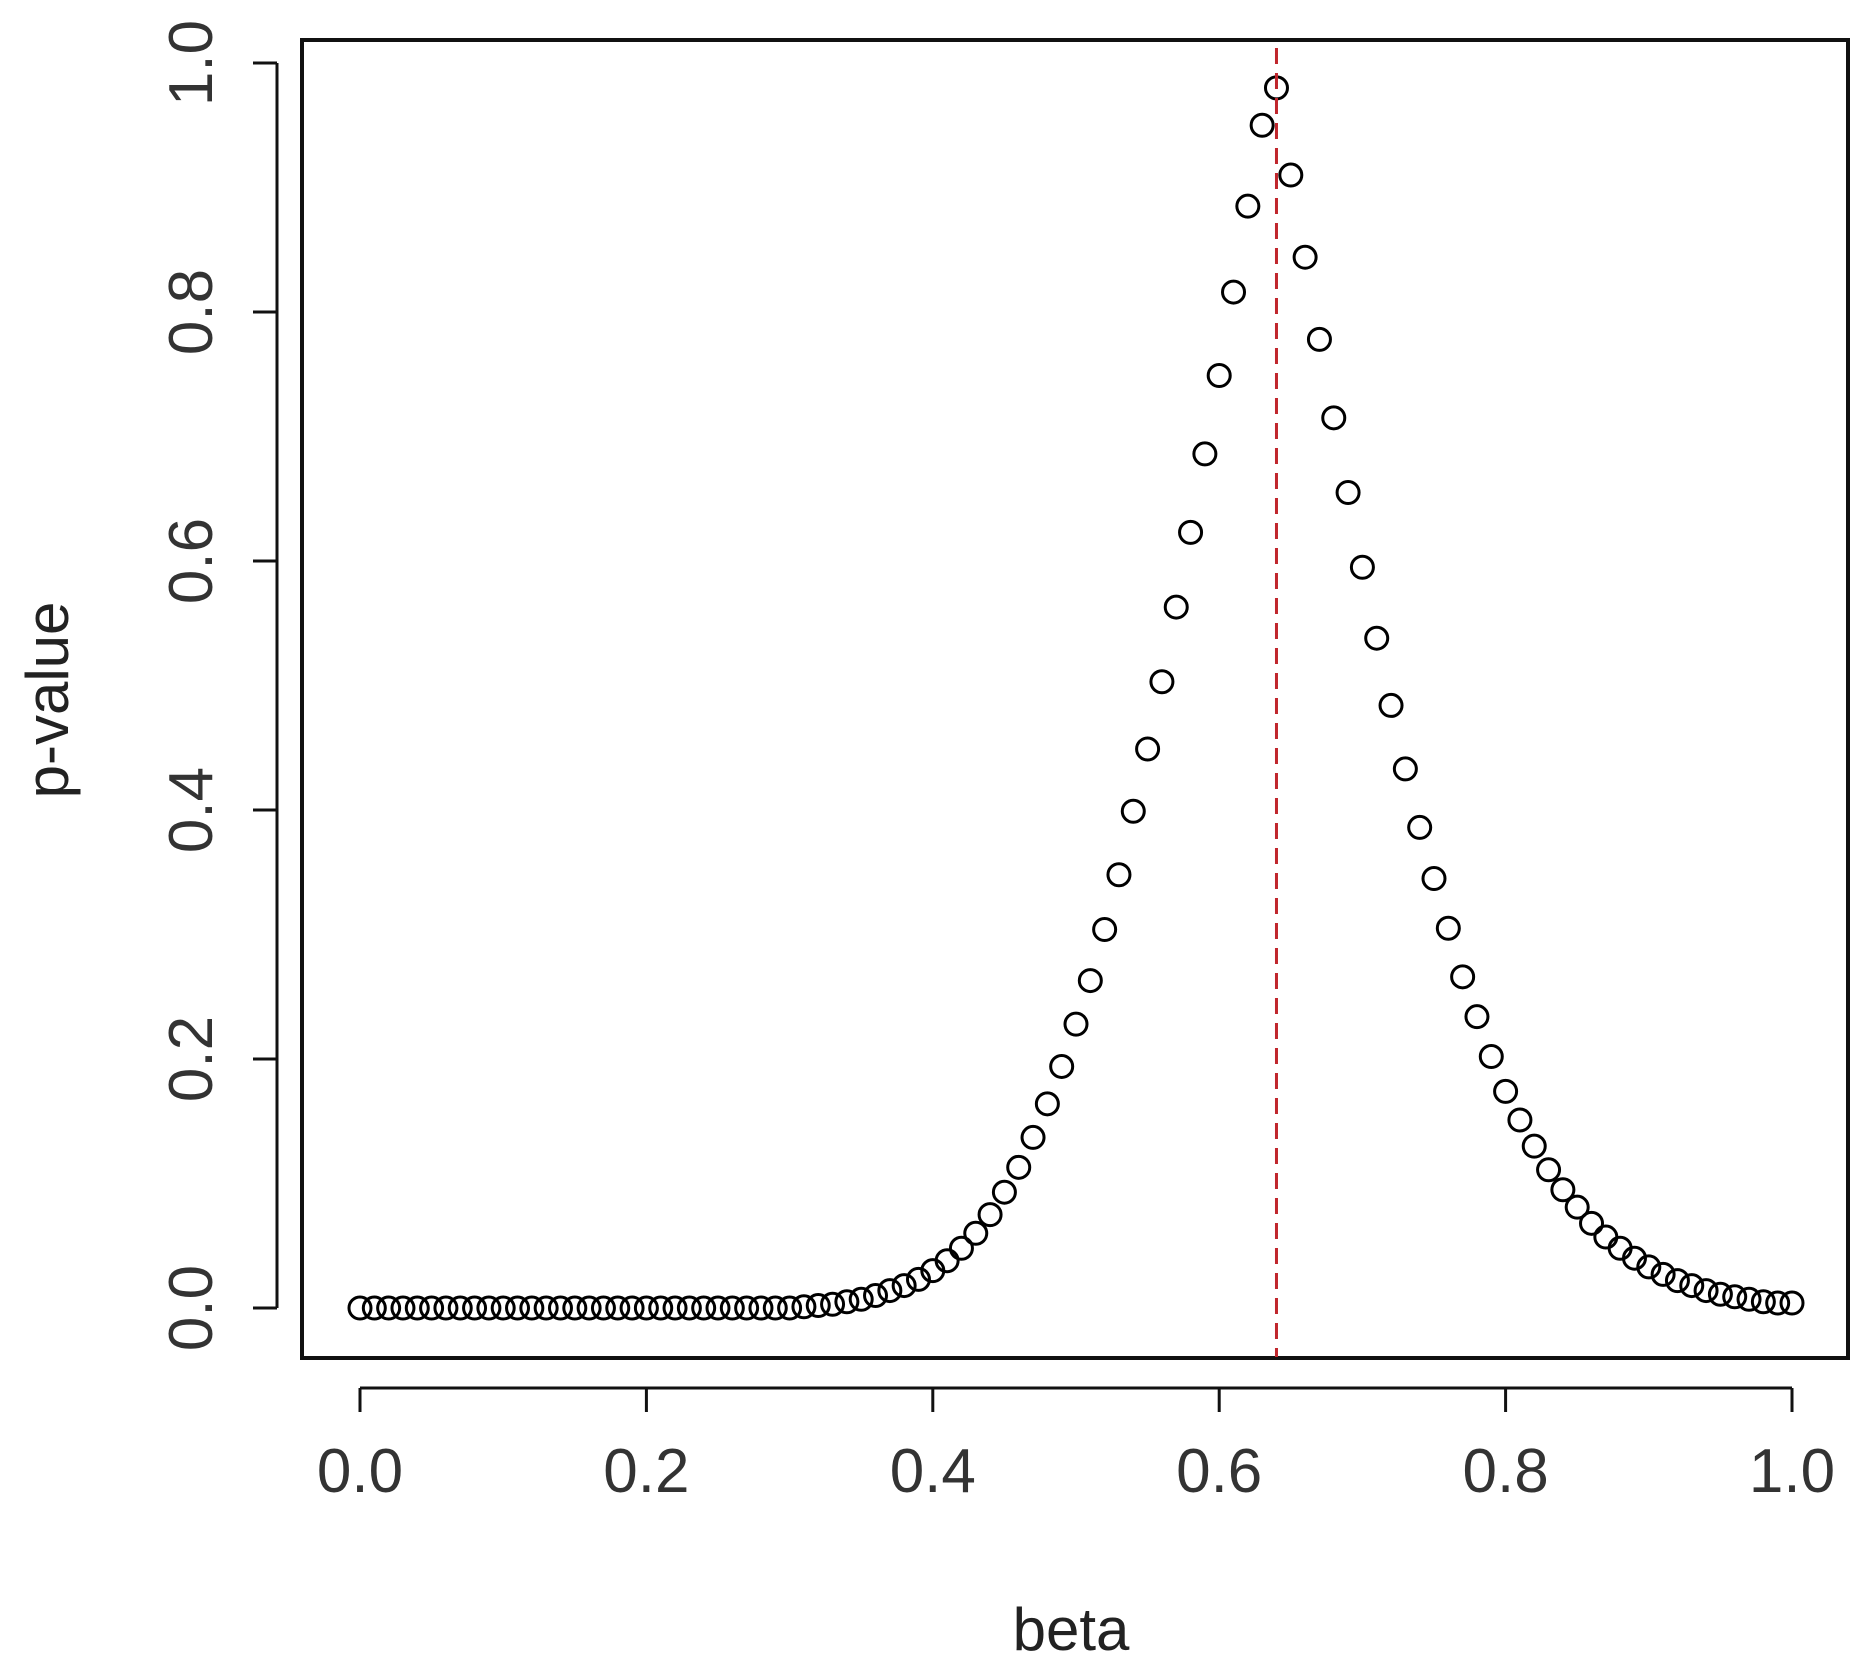  What do you see at coordinates (191, 63) in the screenshot?
I see `y-tick-label: 1.0` at bounding box center [191, 63].